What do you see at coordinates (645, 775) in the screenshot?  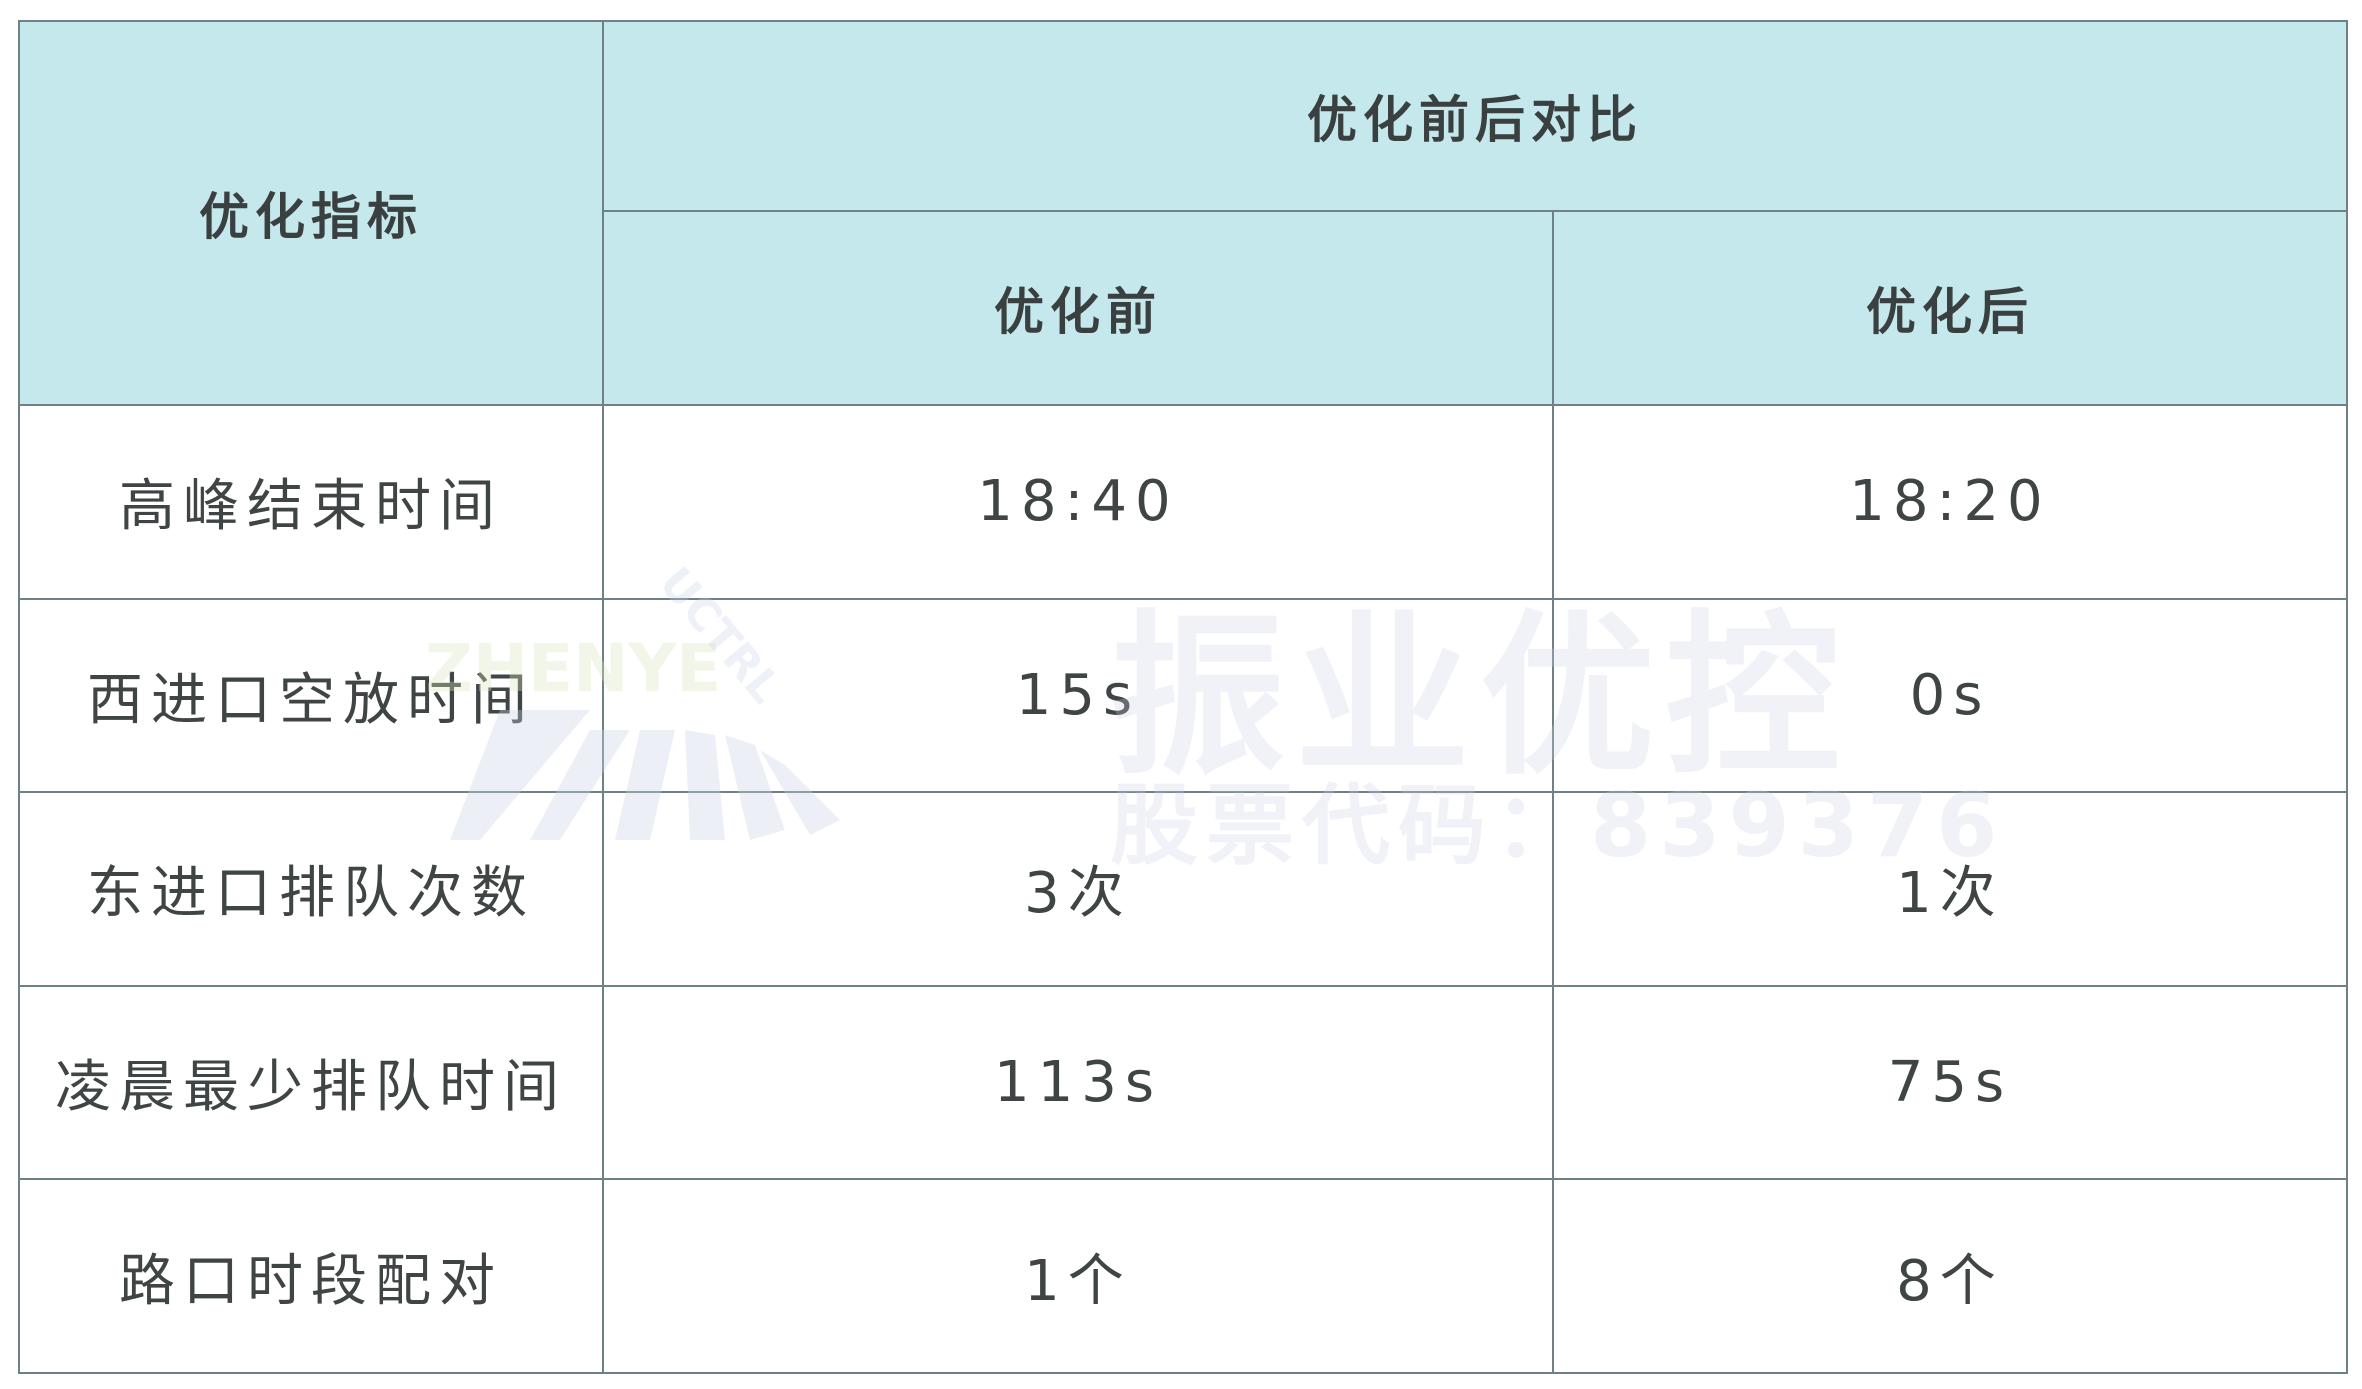 I see `watermark-logo-icon` at bounding box center [645, 775].